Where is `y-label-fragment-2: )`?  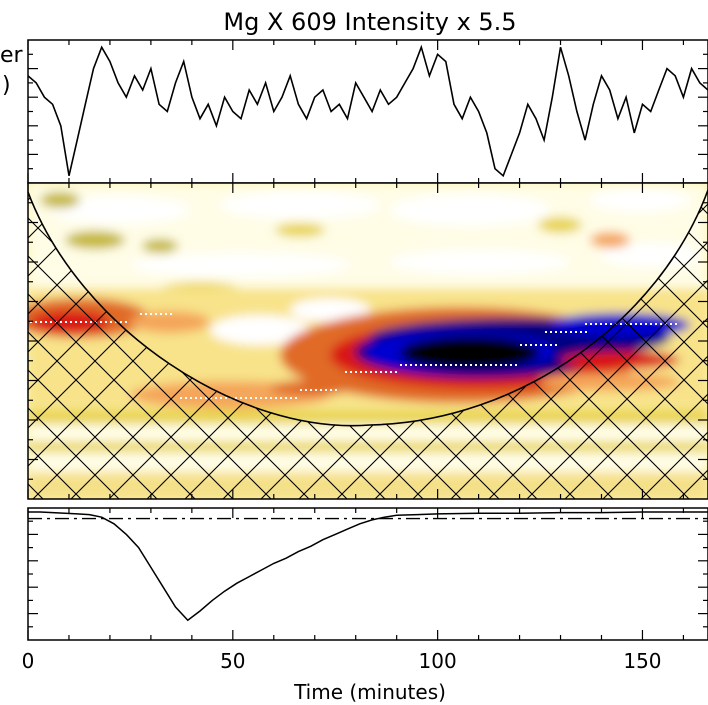 y-label-fragment-2: ) is located at coordinates (6, 85).